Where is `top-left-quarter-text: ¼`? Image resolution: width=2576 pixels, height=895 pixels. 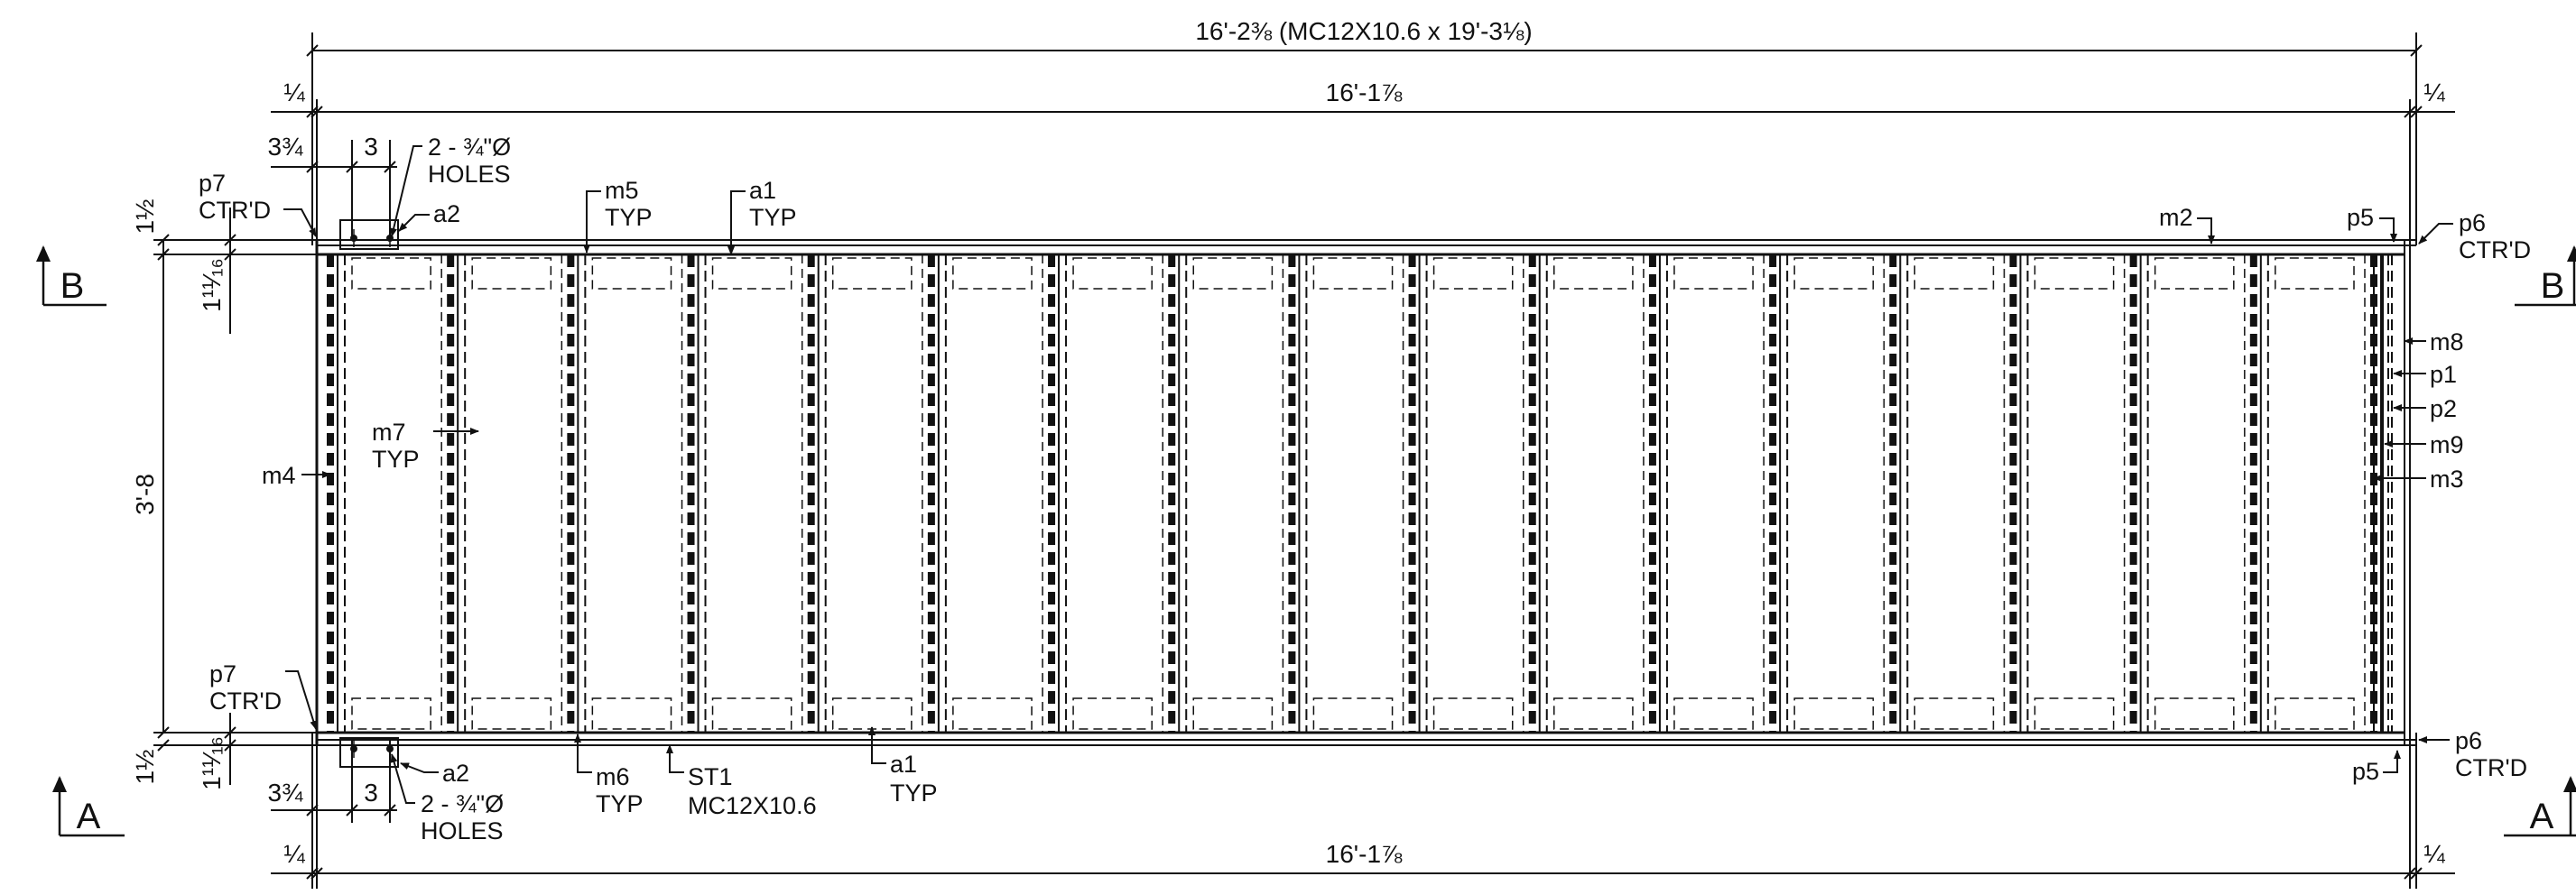 top-left-quarter-text: ¼ is located at coordinates (294, 92).